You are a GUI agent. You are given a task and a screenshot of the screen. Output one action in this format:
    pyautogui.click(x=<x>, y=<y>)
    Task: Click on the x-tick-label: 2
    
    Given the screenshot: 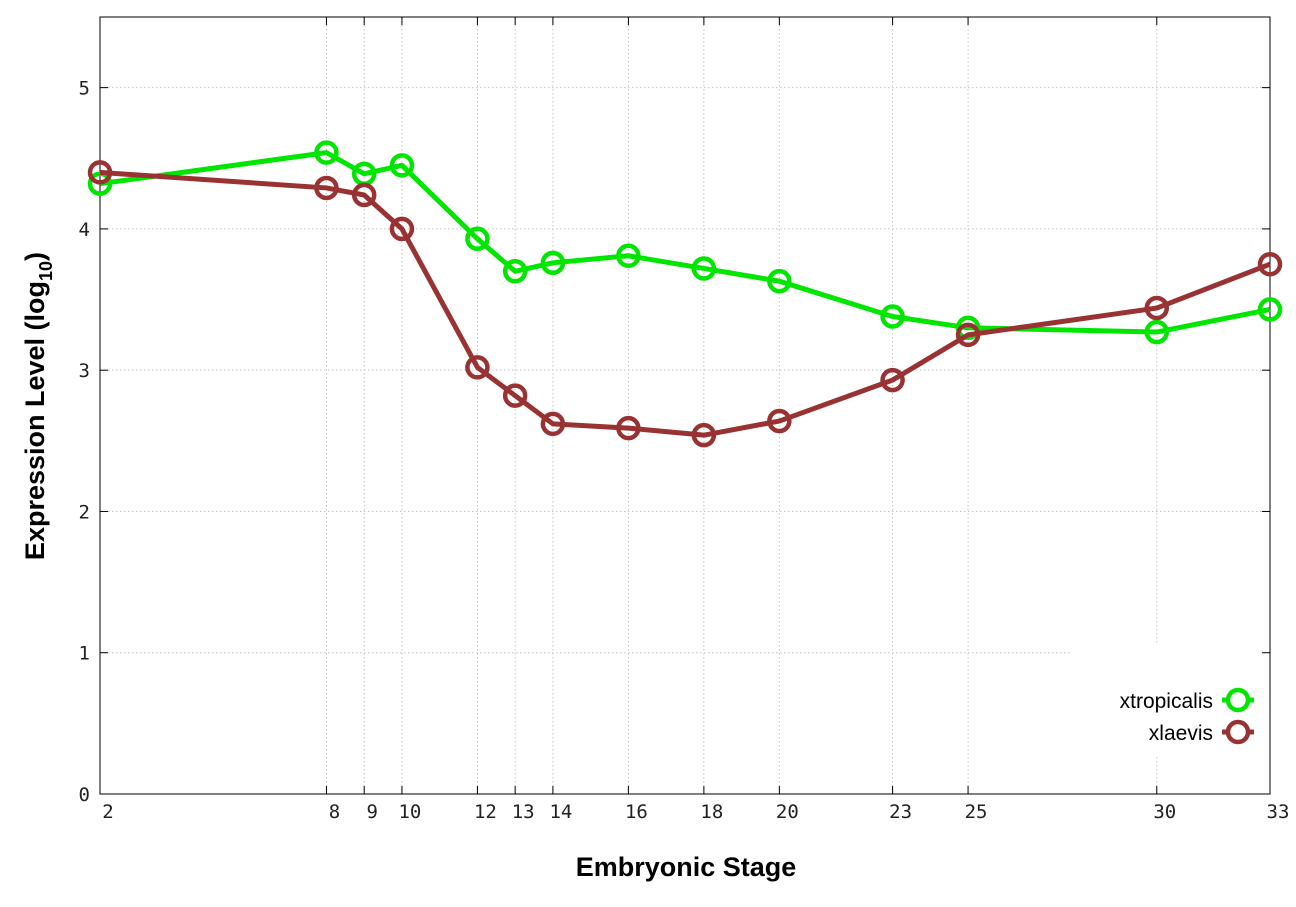 What is the action you would take?
    pyautogui.click(x=107, y=812)
    